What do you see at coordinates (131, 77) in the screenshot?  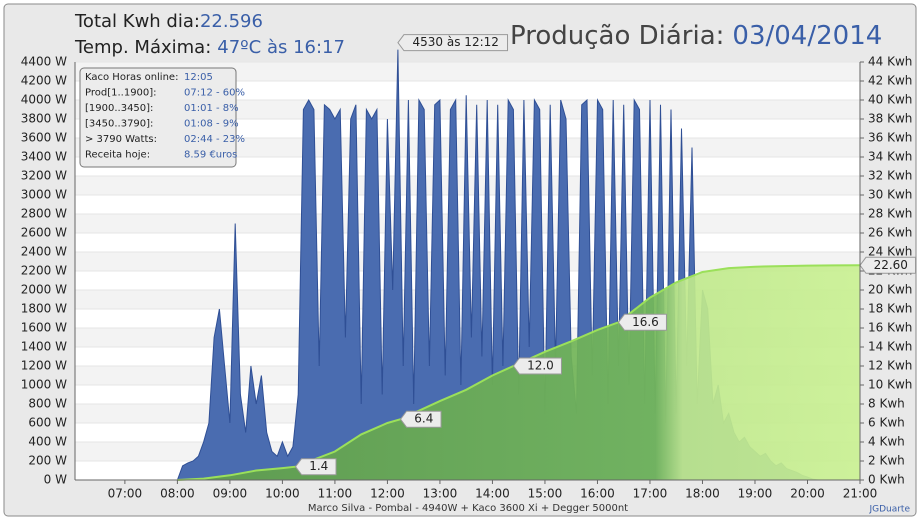 I see `info-label: Kaco Horas online:` at bounding box center [131, 77].